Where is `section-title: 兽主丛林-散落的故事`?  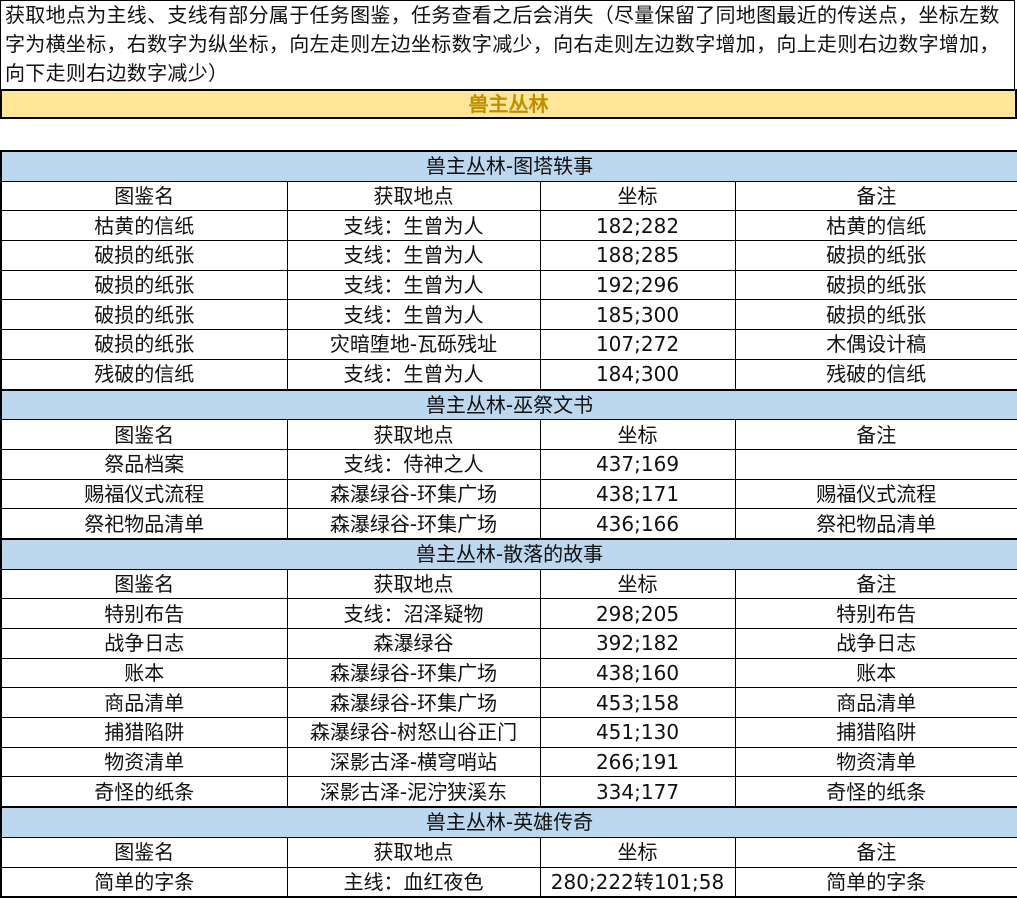
section-title: 兽主丛林-散落的故事 is located at coordinates (508, 553).